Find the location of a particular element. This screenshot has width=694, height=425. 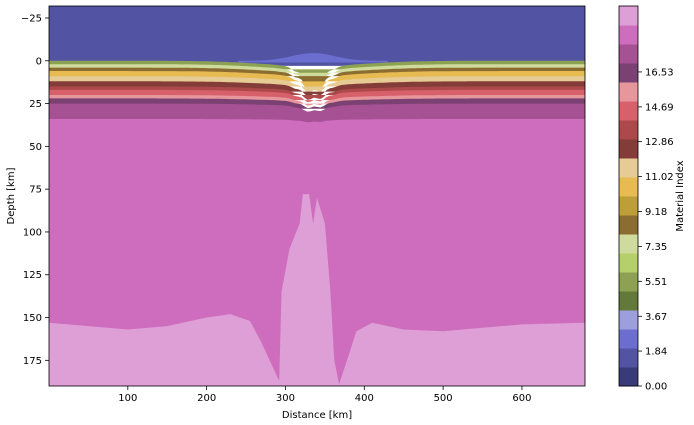

colorbar-tick-label: 1.84 is located at coordinates (656, 352).